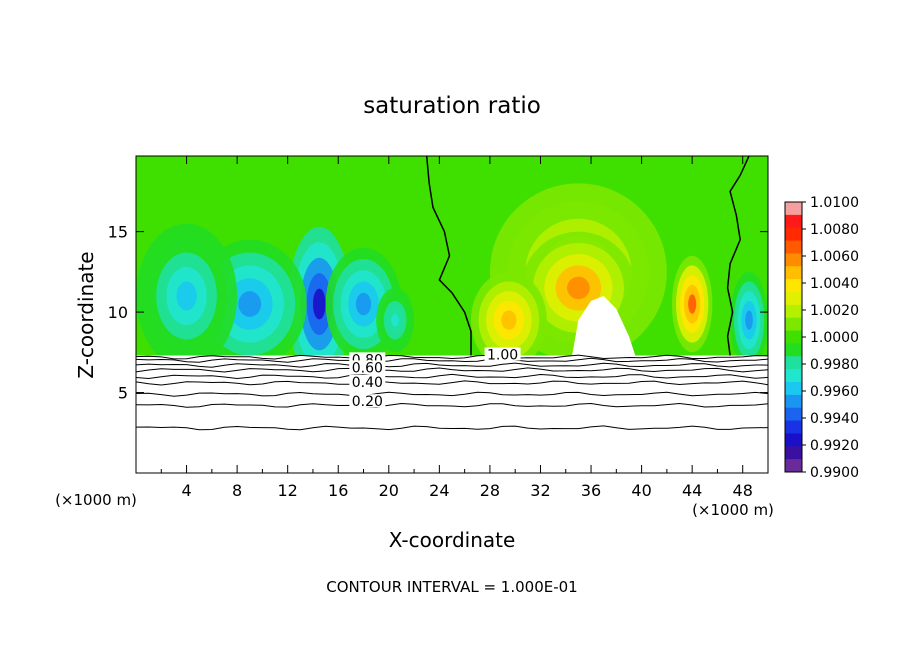 The height and width of the screenshot is (654, 904). Describe the element at coordinates (692, 490) in the screenshot. I see `x-tick-label-44: 44` at that location.